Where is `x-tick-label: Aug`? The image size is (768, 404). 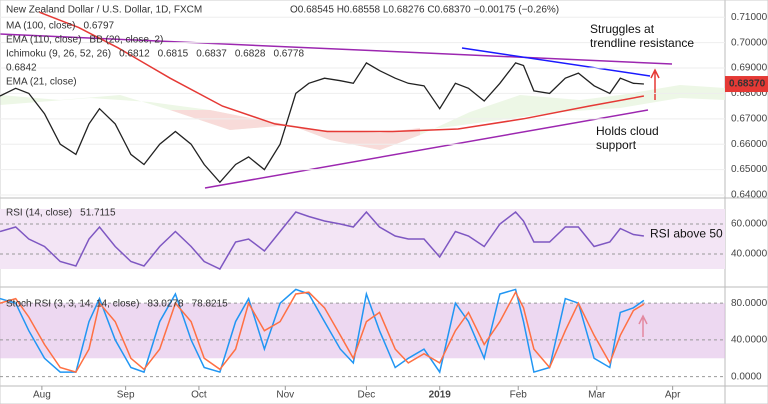
x-tick-label: Aug is located at coordinates (42, 395).